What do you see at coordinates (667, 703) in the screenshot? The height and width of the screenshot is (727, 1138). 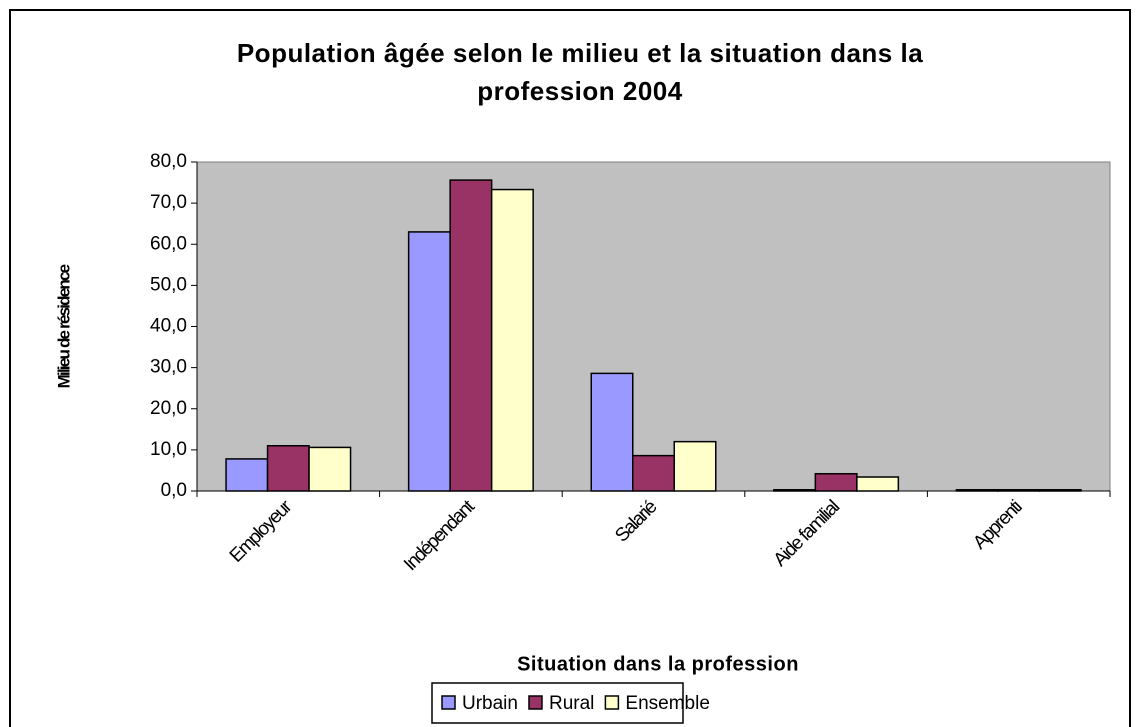 I see `legend-label: Ensemble` at bounding box center [667, 703].